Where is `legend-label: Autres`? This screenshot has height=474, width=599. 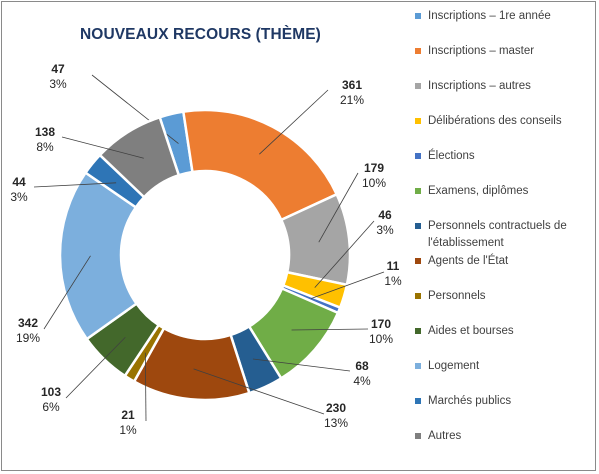 legend-label: Autres is located at coordinates (445, 436).